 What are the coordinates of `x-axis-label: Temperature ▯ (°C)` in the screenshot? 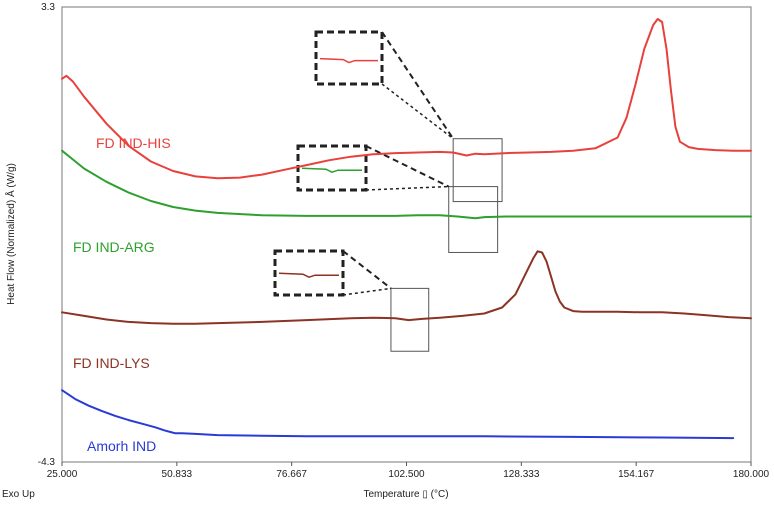 It's located at (405, 494).